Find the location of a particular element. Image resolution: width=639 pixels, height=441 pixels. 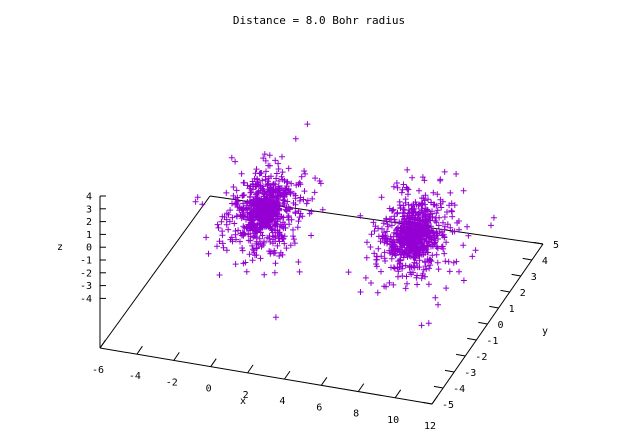

z-tick-label: -4 is located at coordinates (86, 299).